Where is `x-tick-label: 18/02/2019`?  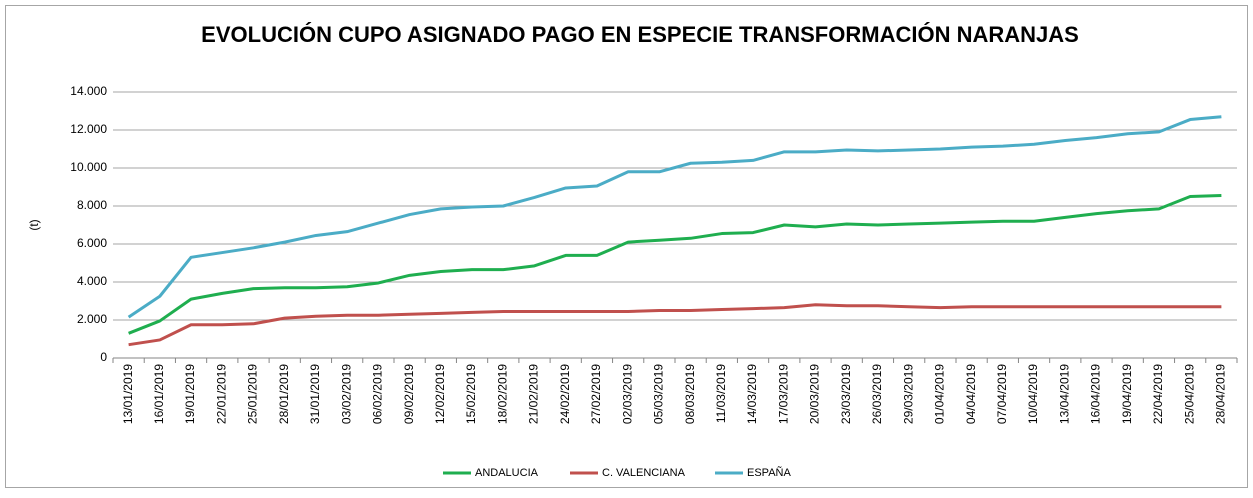 x-tick-label: 18/02/2019 is located at coordinates (502, 394).